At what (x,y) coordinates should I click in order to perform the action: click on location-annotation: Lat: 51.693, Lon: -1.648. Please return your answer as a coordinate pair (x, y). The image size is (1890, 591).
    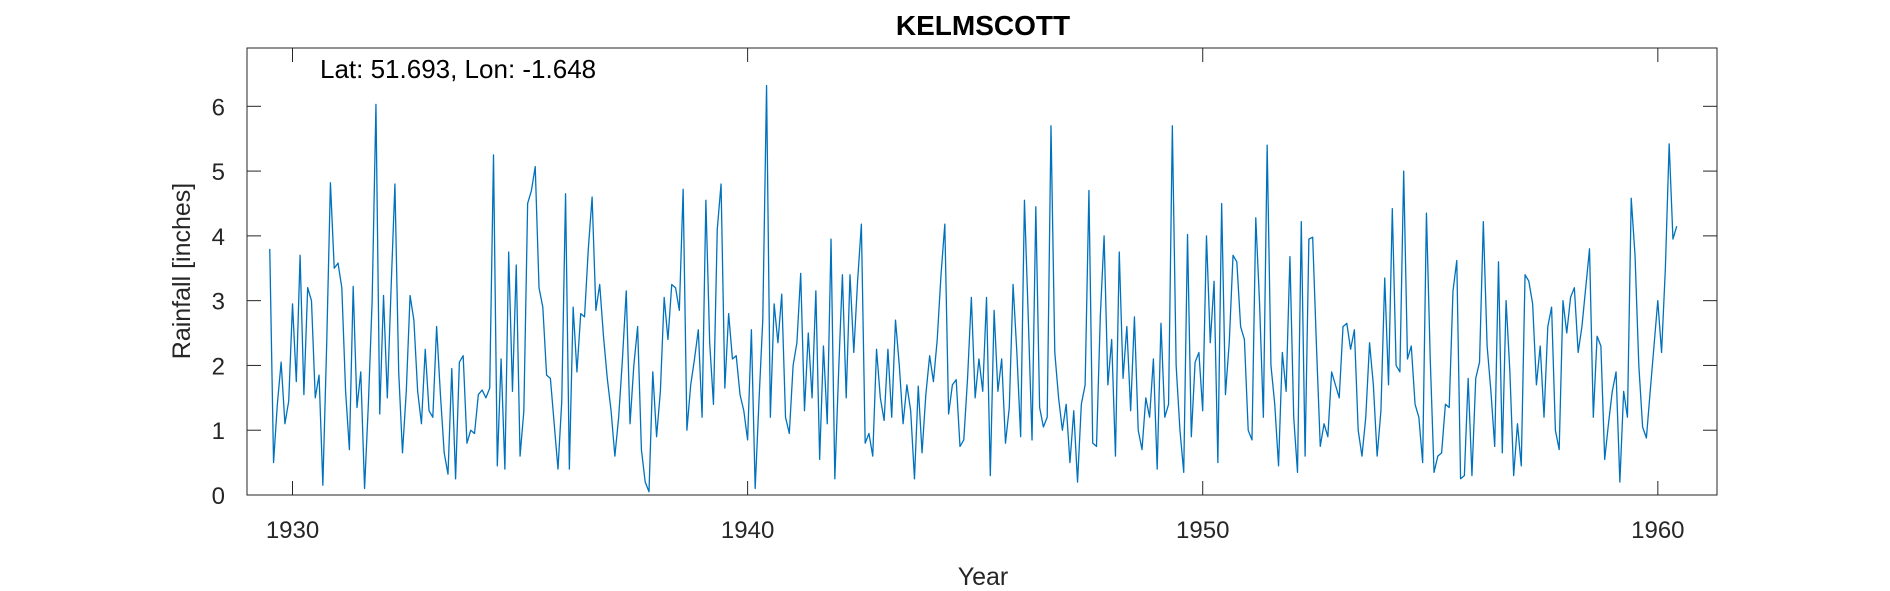
    Looking at the image, I should click on (458, 69).